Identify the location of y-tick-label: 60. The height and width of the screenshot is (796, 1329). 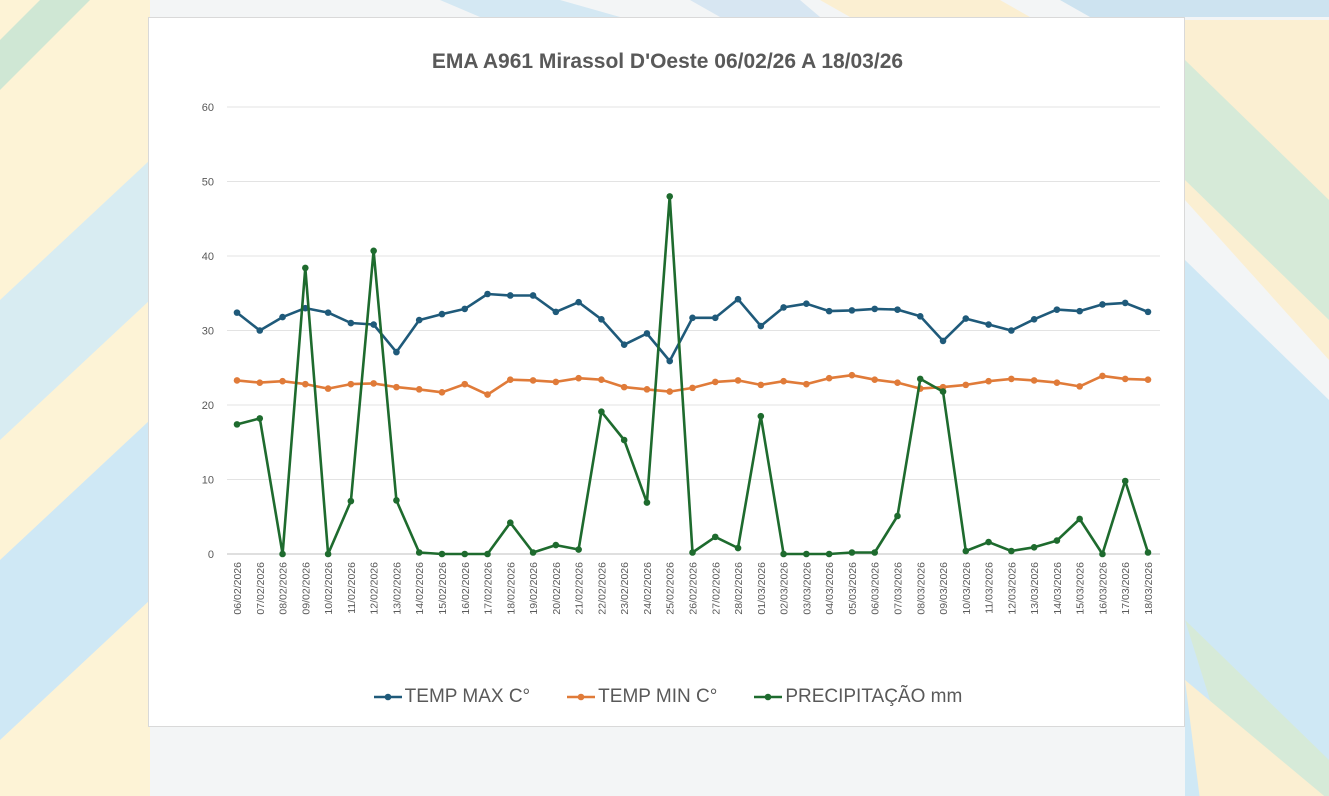
(208, 108).